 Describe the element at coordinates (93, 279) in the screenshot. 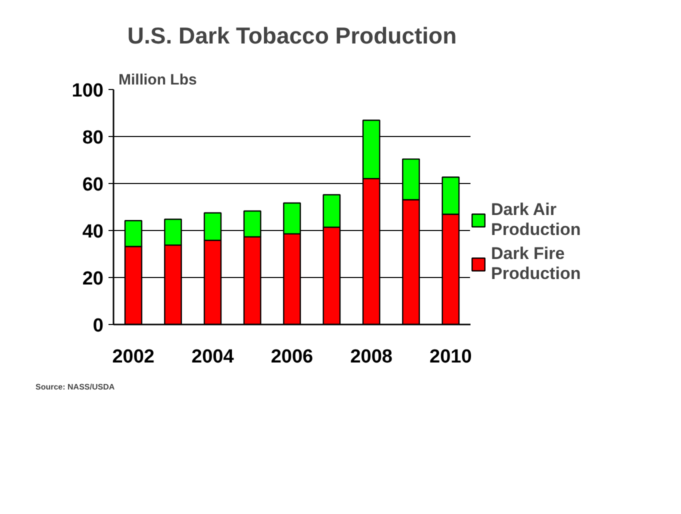

I see `y-tick-label: 20` at that location.